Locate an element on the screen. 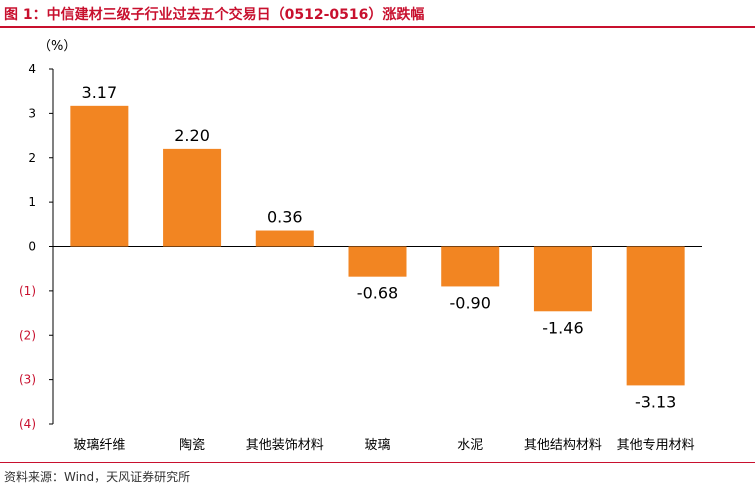 This screenshot has width=755, height=491. bar-value-label: -0.68 is located at coordinates (377, 293).